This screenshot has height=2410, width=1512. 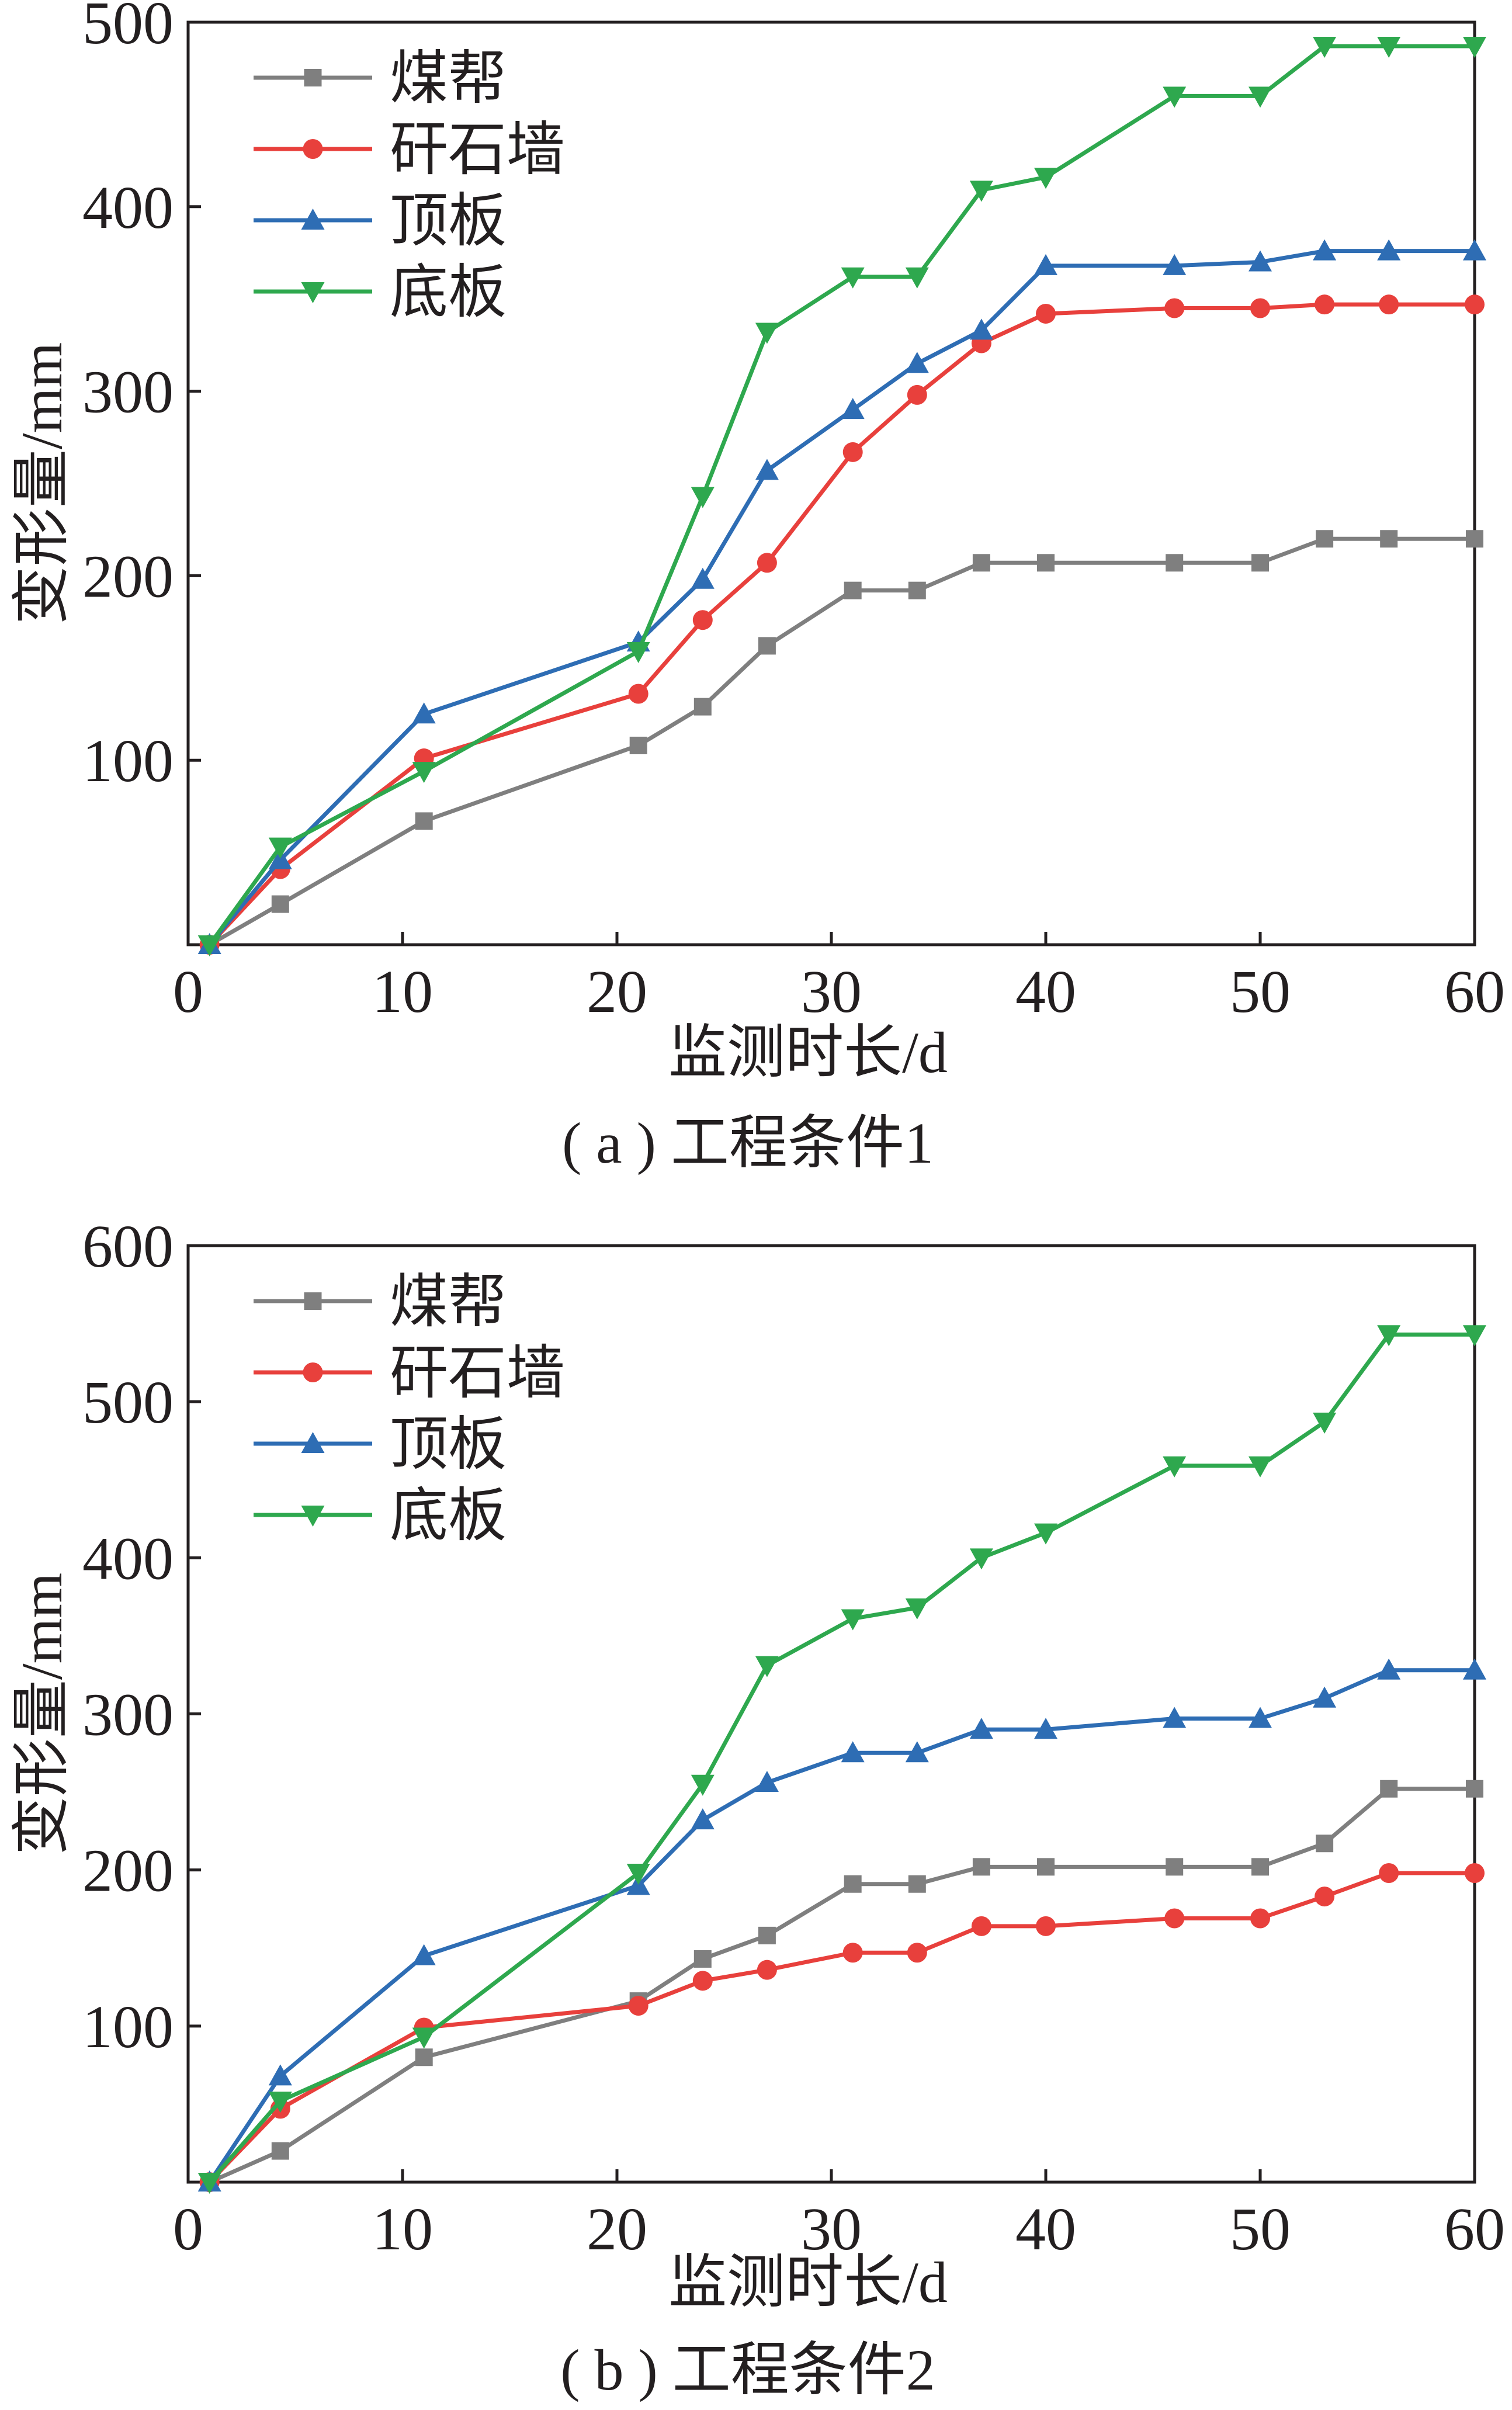 What do you see at coordinates (748, 1143) in the screenshot?
I see `figure-caption: ( a ) 工程条件1` at bounding box center [748, 1143].